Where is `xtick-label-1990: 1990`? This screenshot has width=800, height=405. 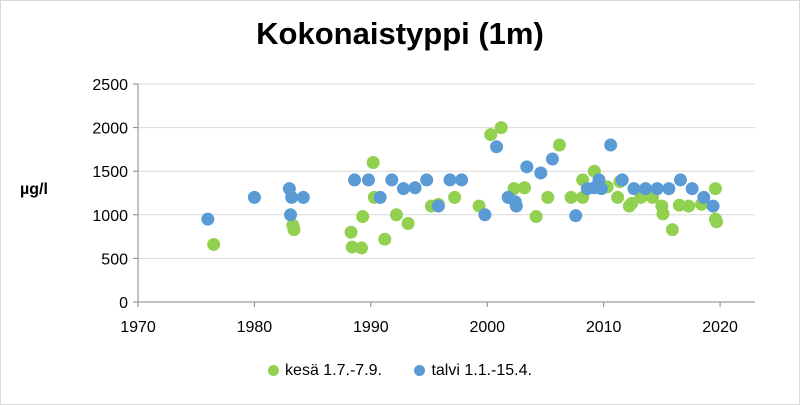 xtick-label-1990: 1990 is located at coordinates (371, 327).